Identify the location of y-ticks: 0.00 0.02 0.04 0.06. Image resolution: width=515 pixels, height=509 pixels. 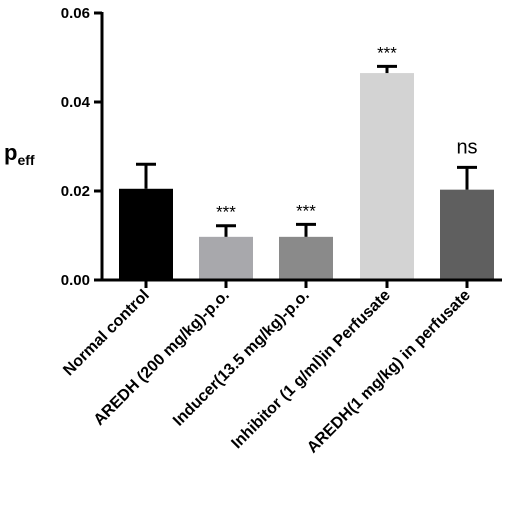
(81, 147).